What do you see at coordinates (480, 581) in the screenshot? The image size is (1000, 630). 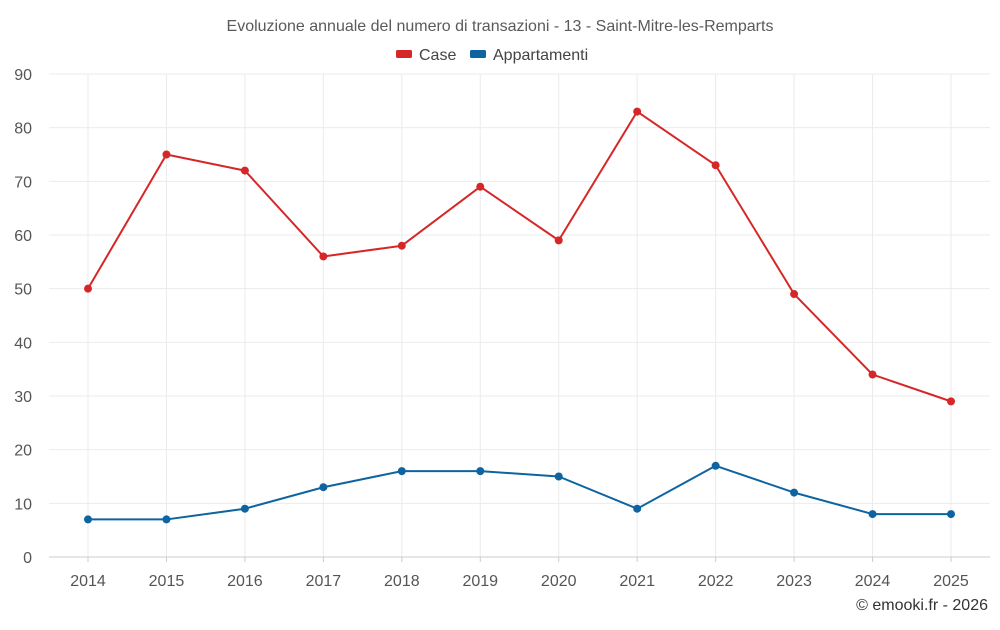 I see `x-tick-label: 2019` at bounding box center [480, 581].